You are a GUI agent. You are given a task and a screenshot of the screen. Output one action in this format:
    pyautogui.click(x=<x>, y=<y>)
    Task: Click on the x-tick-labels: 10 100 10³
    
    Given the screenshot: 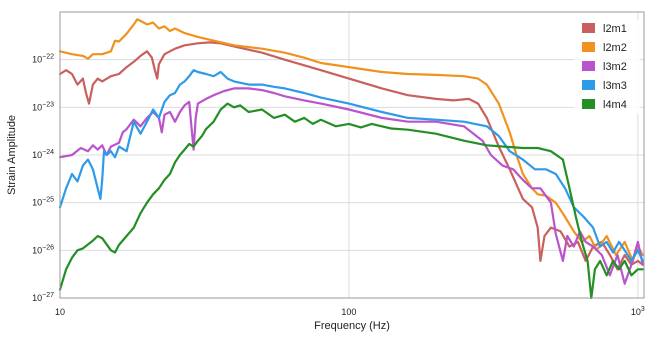 What is the action you would take?
    pyautogui.click(x=350, y=311)
    